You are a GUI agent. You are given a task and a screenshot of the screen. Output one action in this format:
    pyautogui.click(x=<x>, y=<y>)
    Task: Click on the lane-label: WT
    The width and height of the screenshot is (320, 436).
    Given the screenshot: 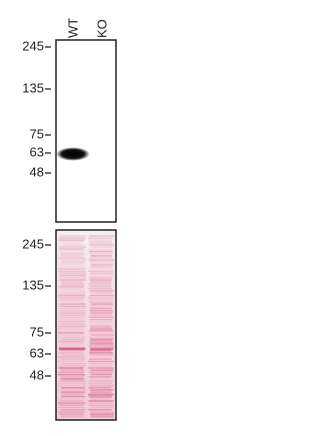 What is the action you would take?
    pyautogui.click(x=72, y=28)
    